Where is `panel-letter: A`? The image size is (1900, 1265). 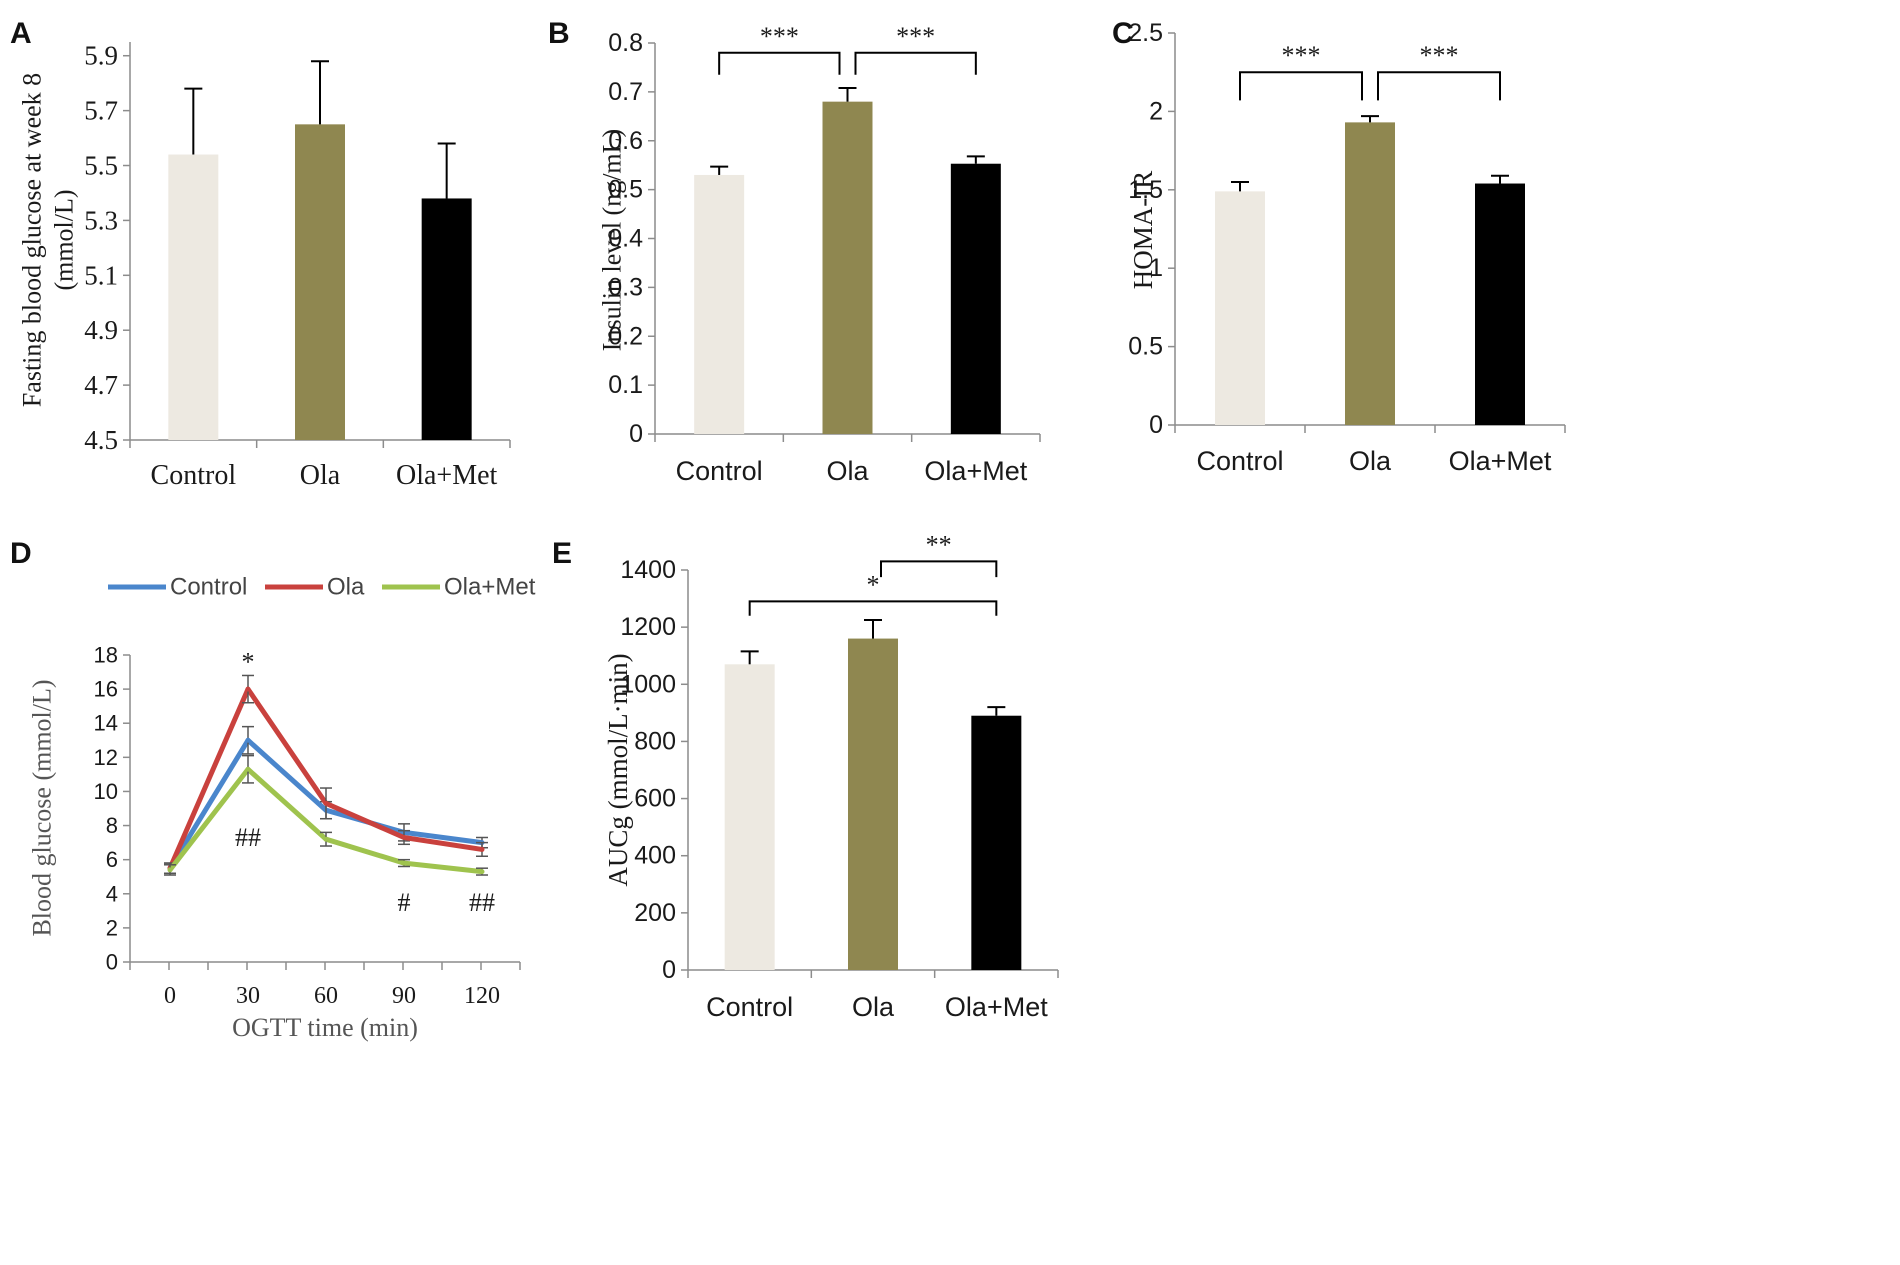
panel-letter: A is located at coordinates (21, 33).